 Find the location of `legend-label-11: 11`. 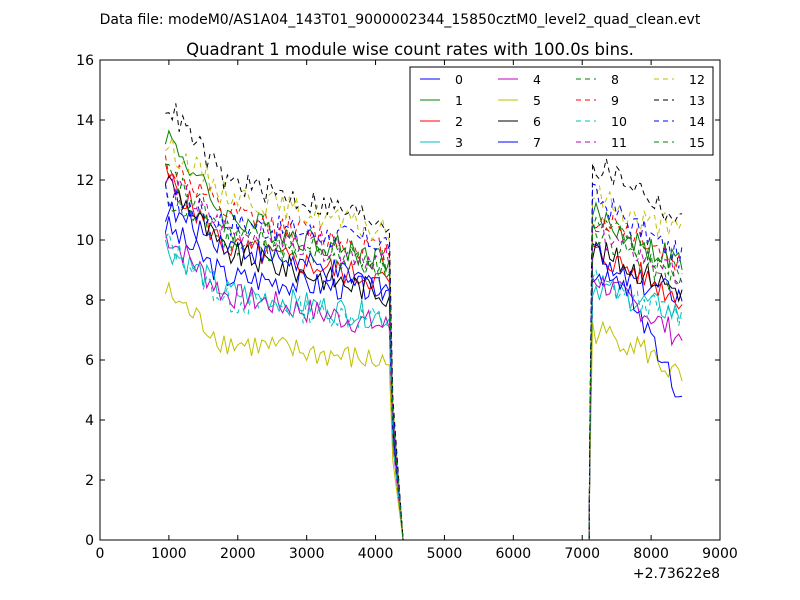

legend-label-11: 11 is located at coordinates (619, 142).